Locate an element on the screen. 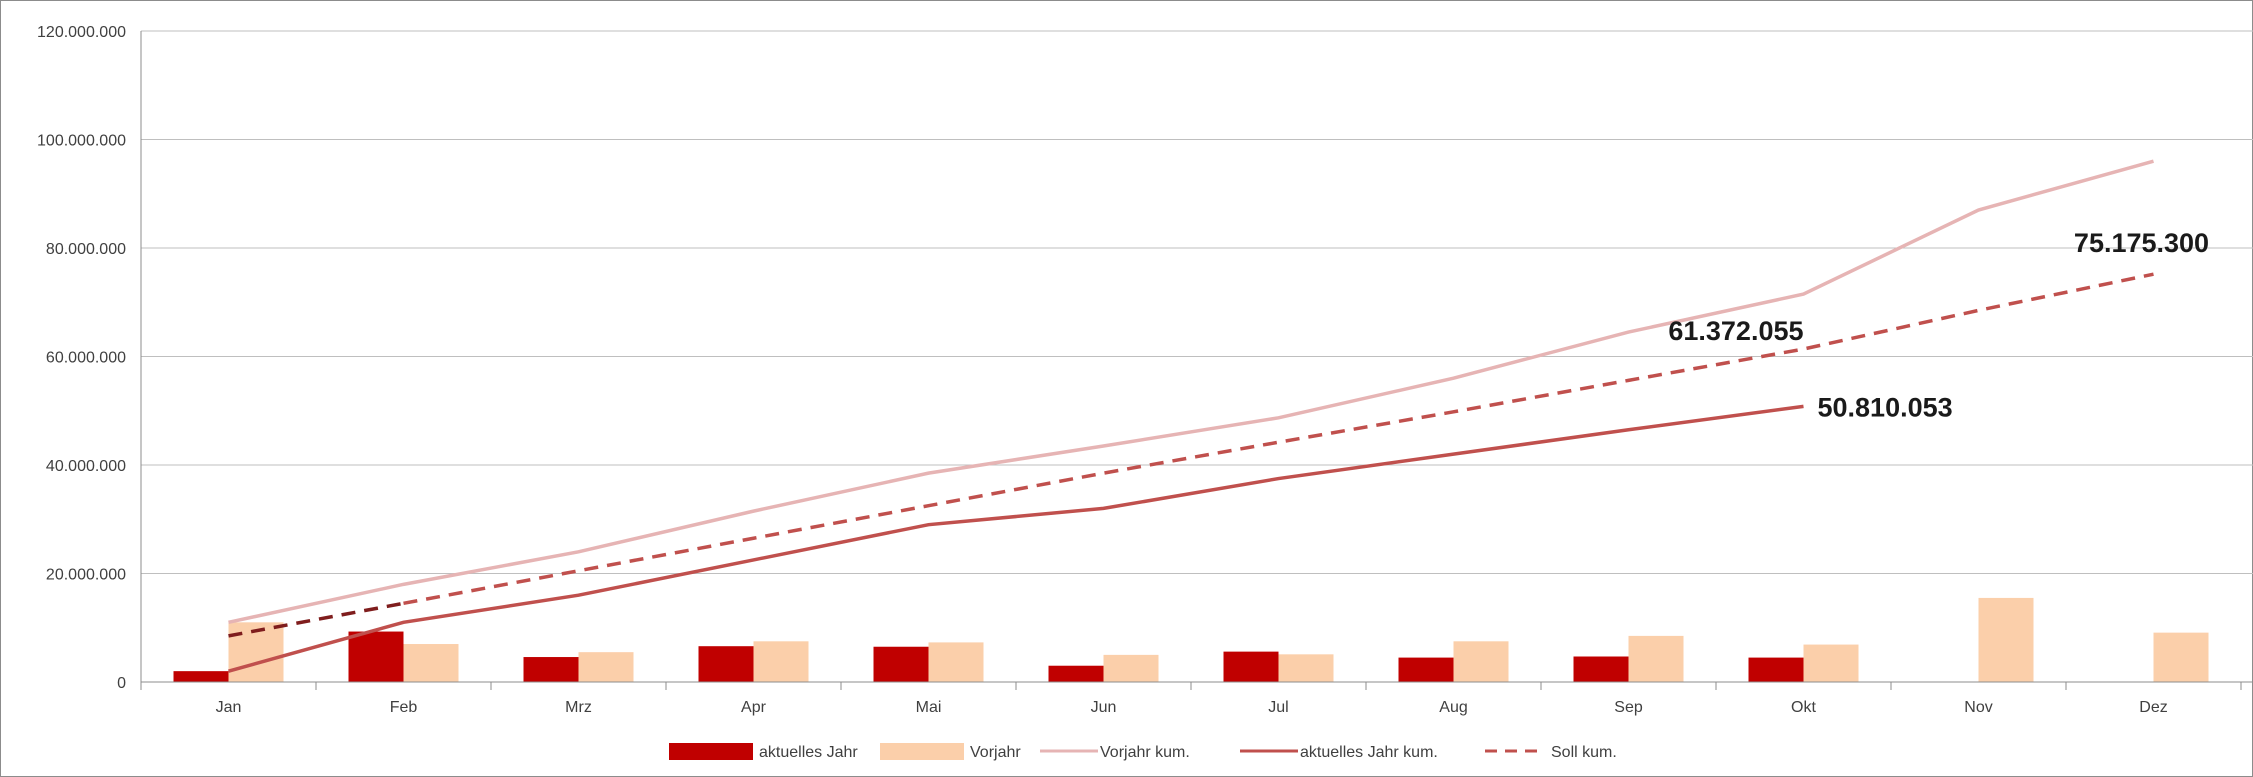 The height and width of the screenshot is (777, 2253). line-soll-kum-first-segment is located at coordinates (316, 619).